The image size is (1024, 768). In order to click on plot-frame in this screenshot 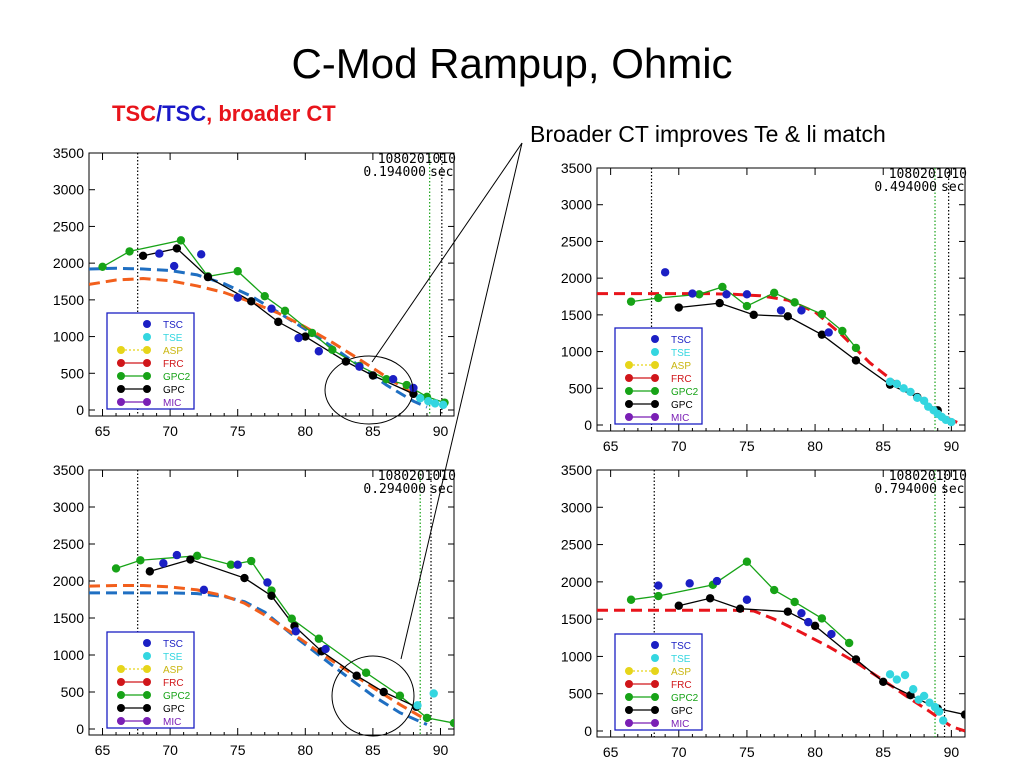, I will do `click(271, 284)`.